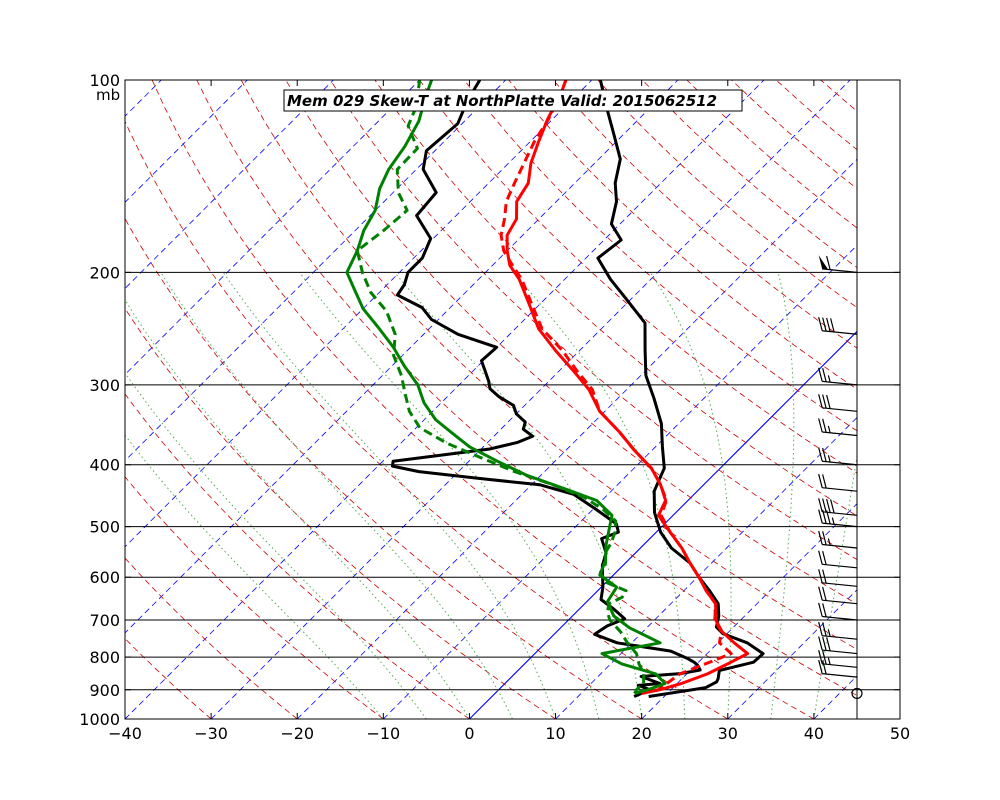 This screenshot has width=1000, height=800. I want to click on x-tick-label: 10, so click(555, 733).